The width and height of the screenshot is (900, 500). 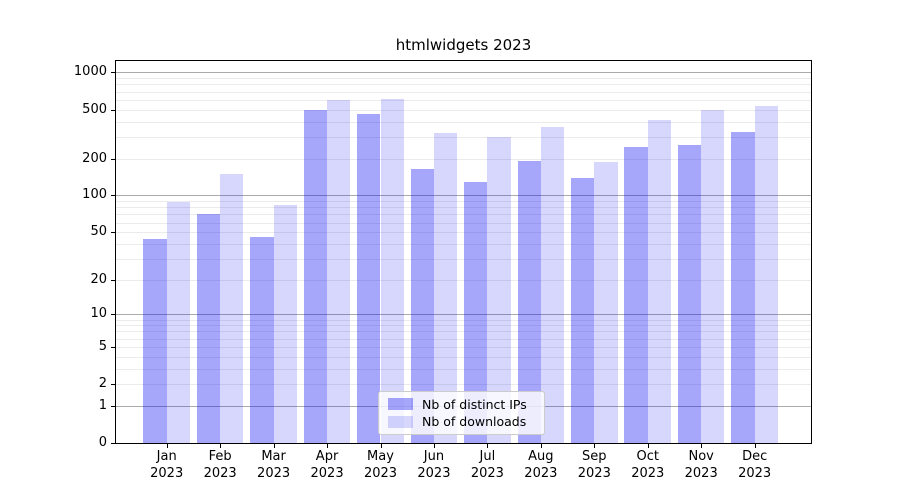 What do you see at coordinates (594, 465) in the screenshot?
I see `x-tick-label: Sep 2023` at bounding box center [594, 465].